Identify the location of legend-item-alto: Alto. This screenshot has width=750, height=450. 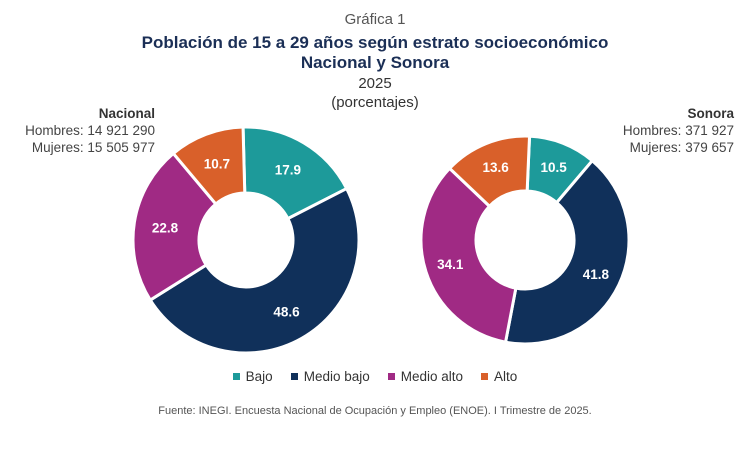
(499, 376).